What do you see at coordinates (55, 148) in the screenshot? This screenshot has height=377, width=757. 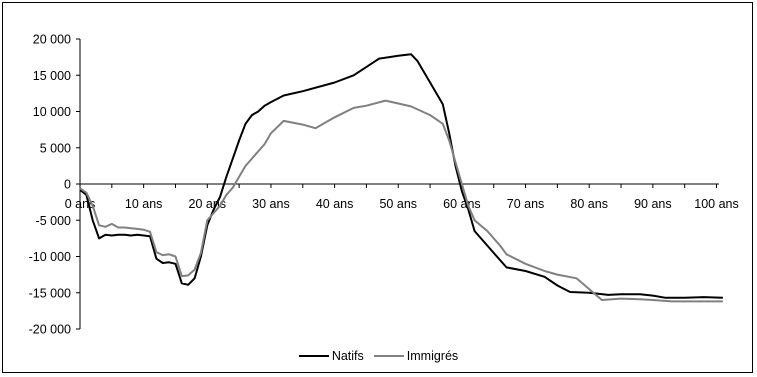 I see `y-tick-label: 5 000` at bounding box center [55, 148].